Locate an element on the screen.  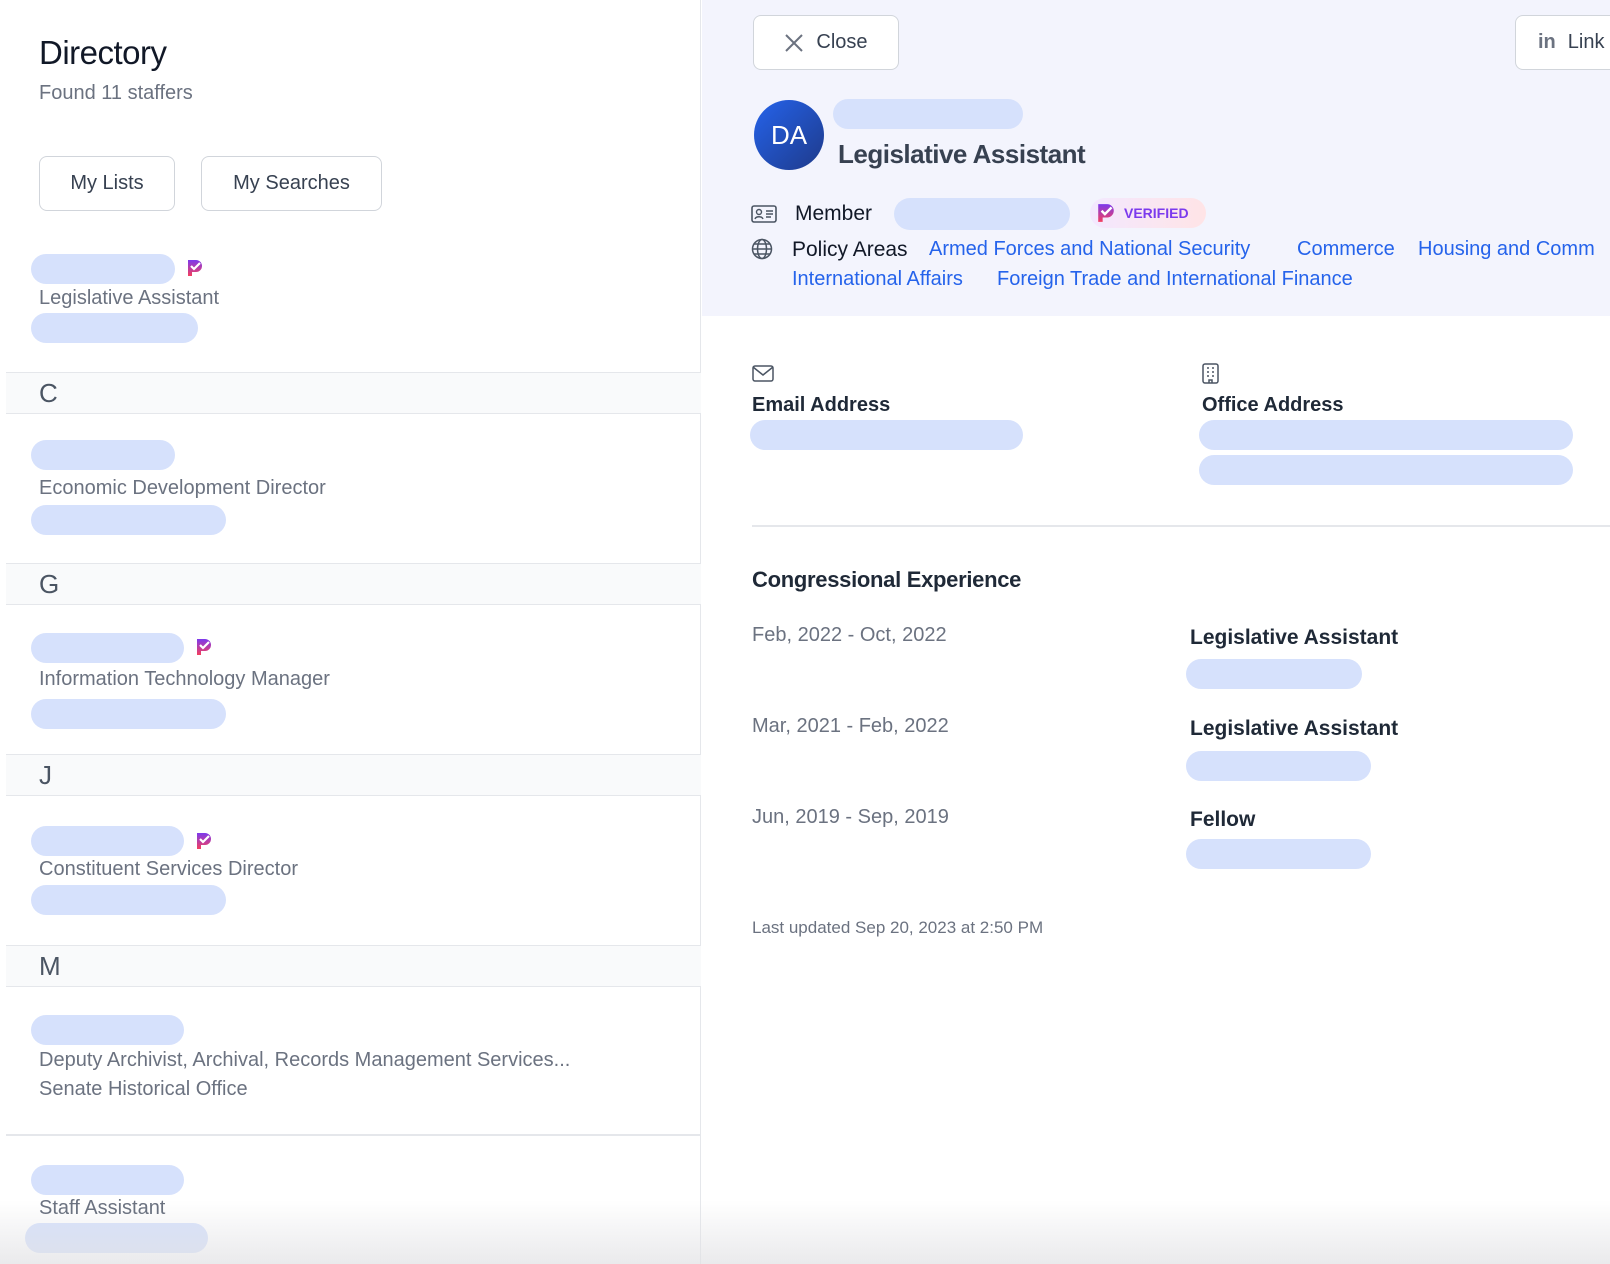
staffer-title: Information Technology Manager is located at coordinates (184, 679).